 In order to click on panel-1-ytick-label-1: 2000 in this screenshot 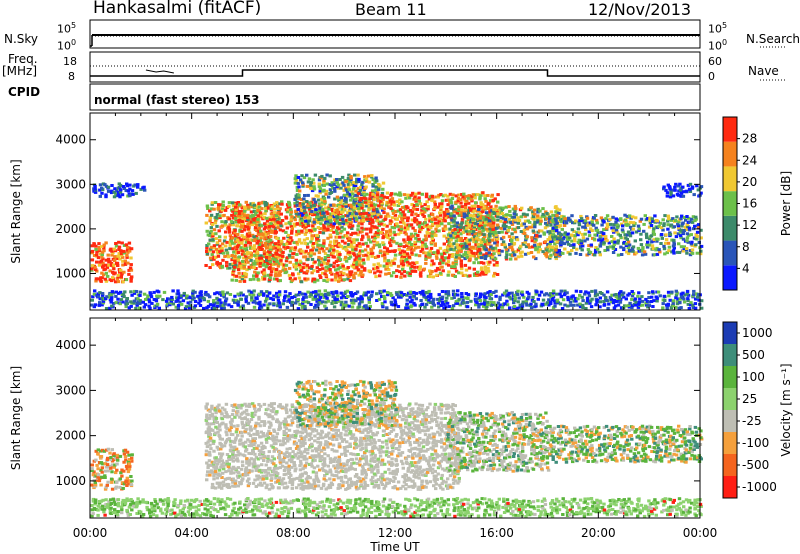, I will do `click(70, 436)`.